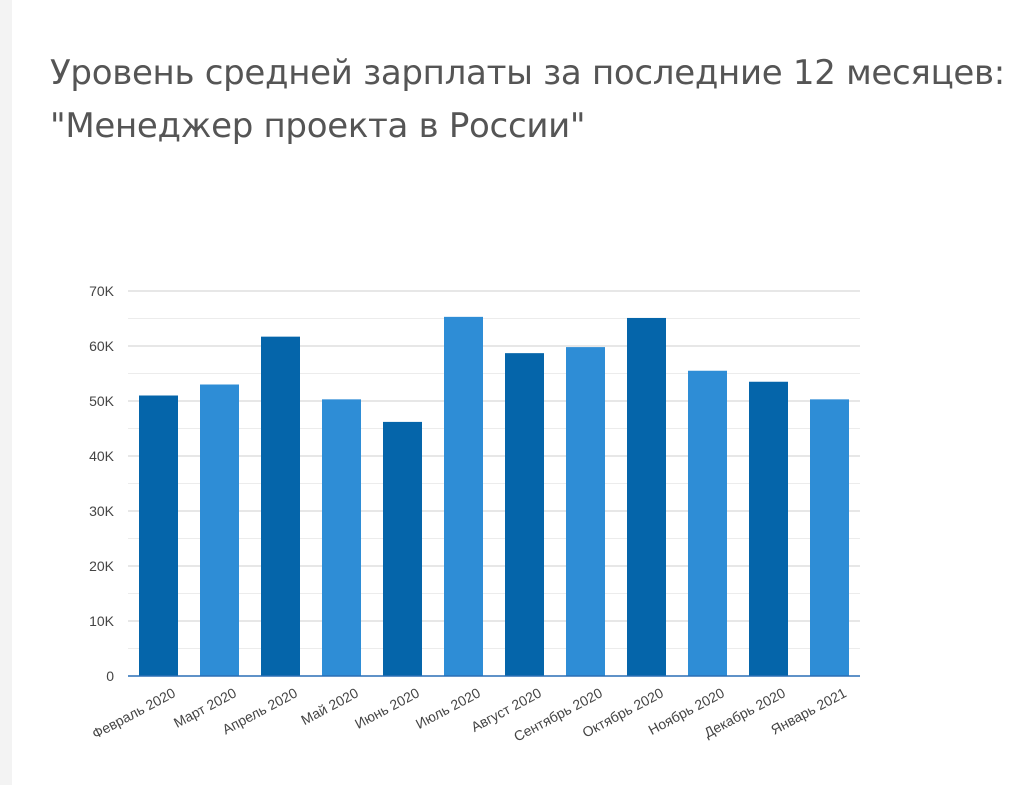  What do you see at coordinates (102, 566) in the screenshot?
I see `y-tick-label: 20K` at bounding box center [102, 566].